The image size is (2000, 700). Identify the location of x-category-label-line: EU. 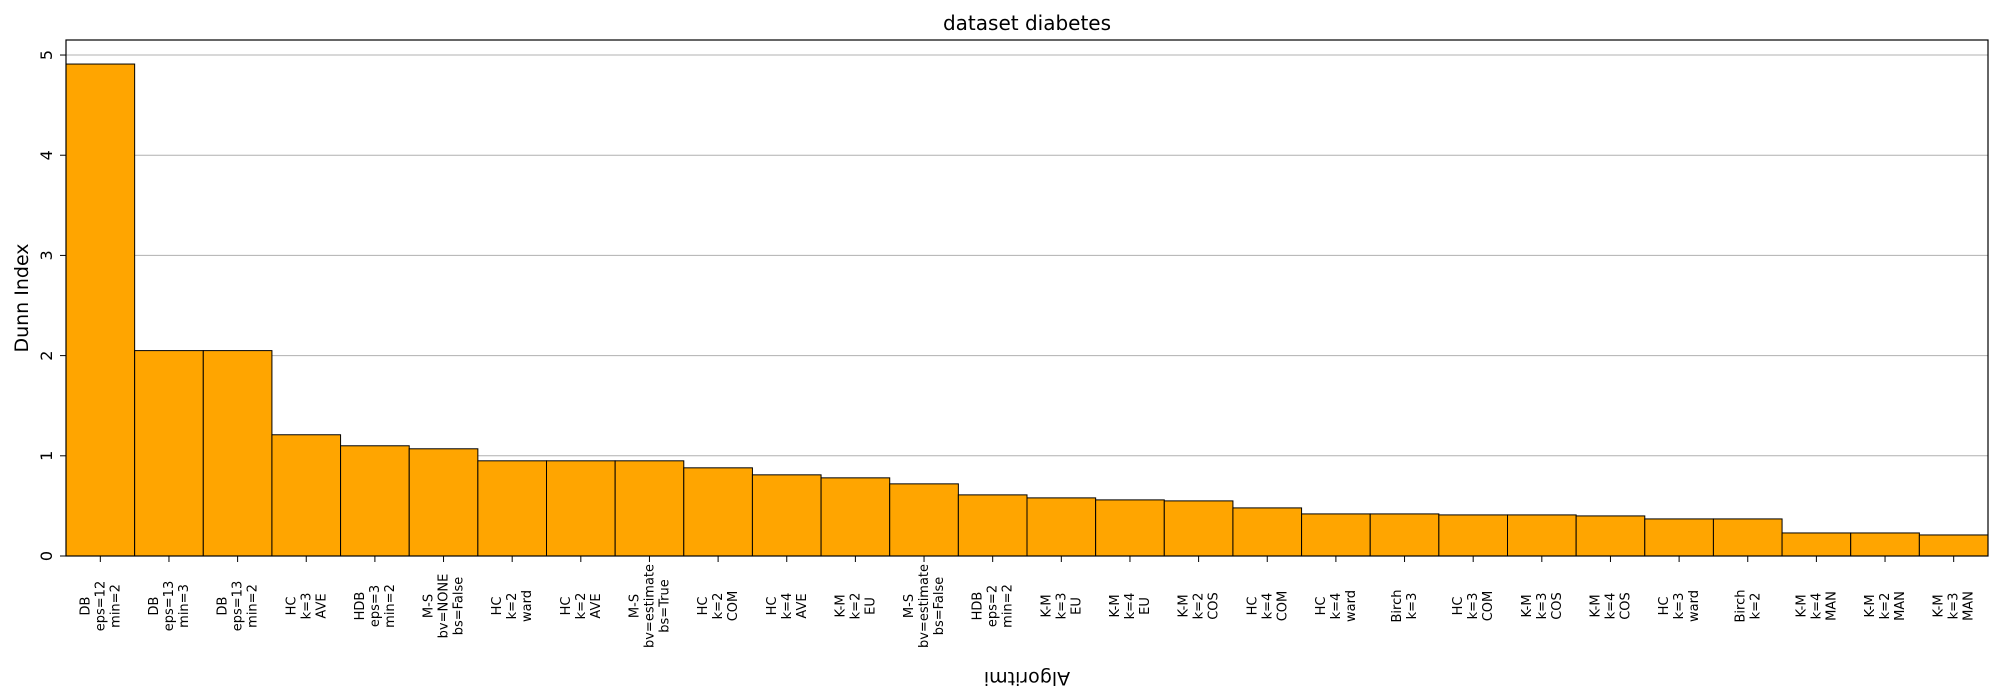
(1145, 606).